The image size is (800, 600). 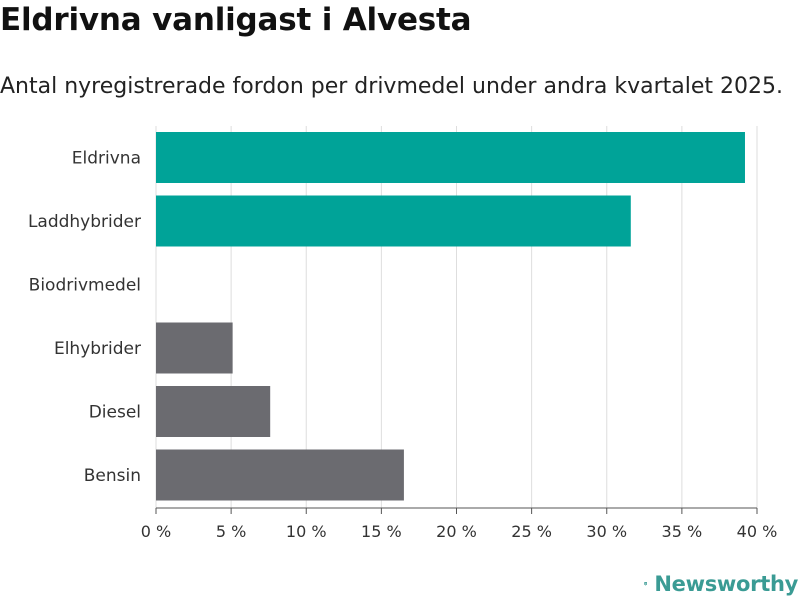 What do you see at coordinates (393, 221) in the screenshot?
I see `bar-laddhybrider` at bounding box center [393, 221].